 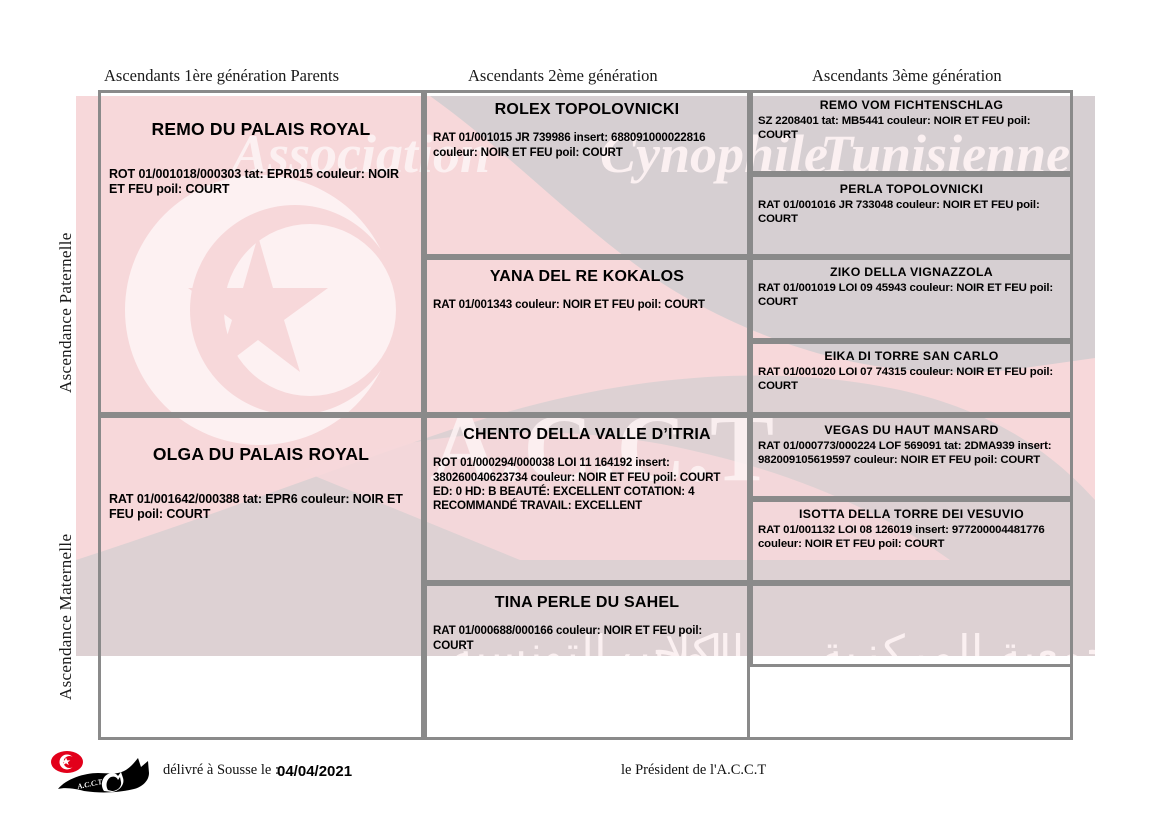 I want to click on delivered-date: 04/04/2021, so click(x=315, y=771).